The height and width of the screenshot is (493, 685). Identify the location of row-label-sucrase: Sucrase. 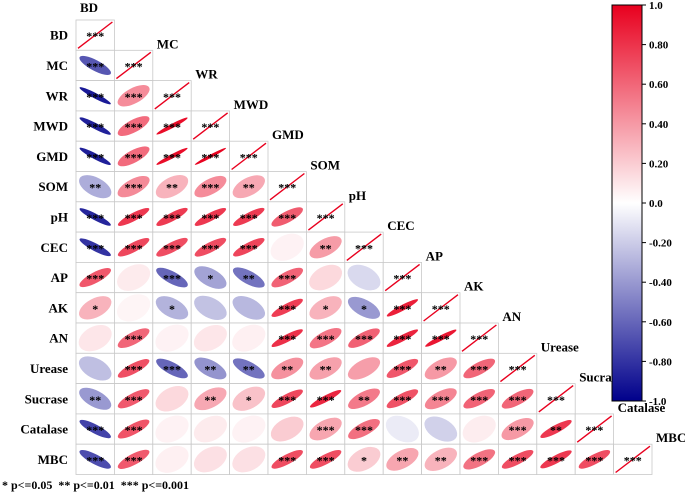
(47, 398).